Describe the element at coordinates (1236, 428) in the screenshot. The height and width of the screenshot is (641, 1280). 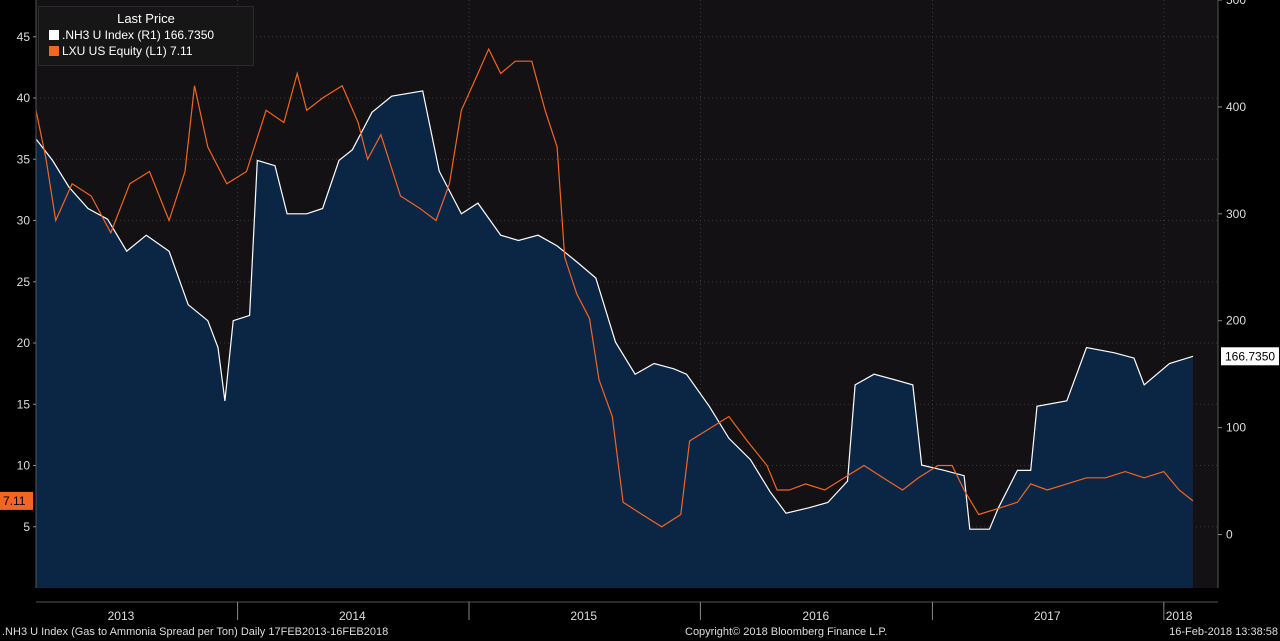
I see `right-tick-label: 100` at that location.